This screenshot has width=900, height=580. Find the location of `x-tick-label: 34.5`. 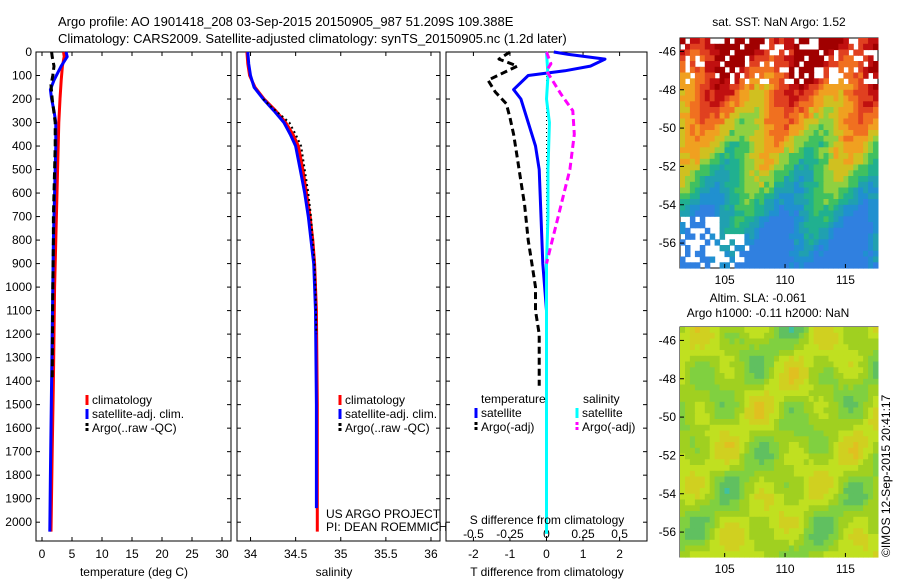

x-tick-label: 34.5 is located at coordinates (296, 554).